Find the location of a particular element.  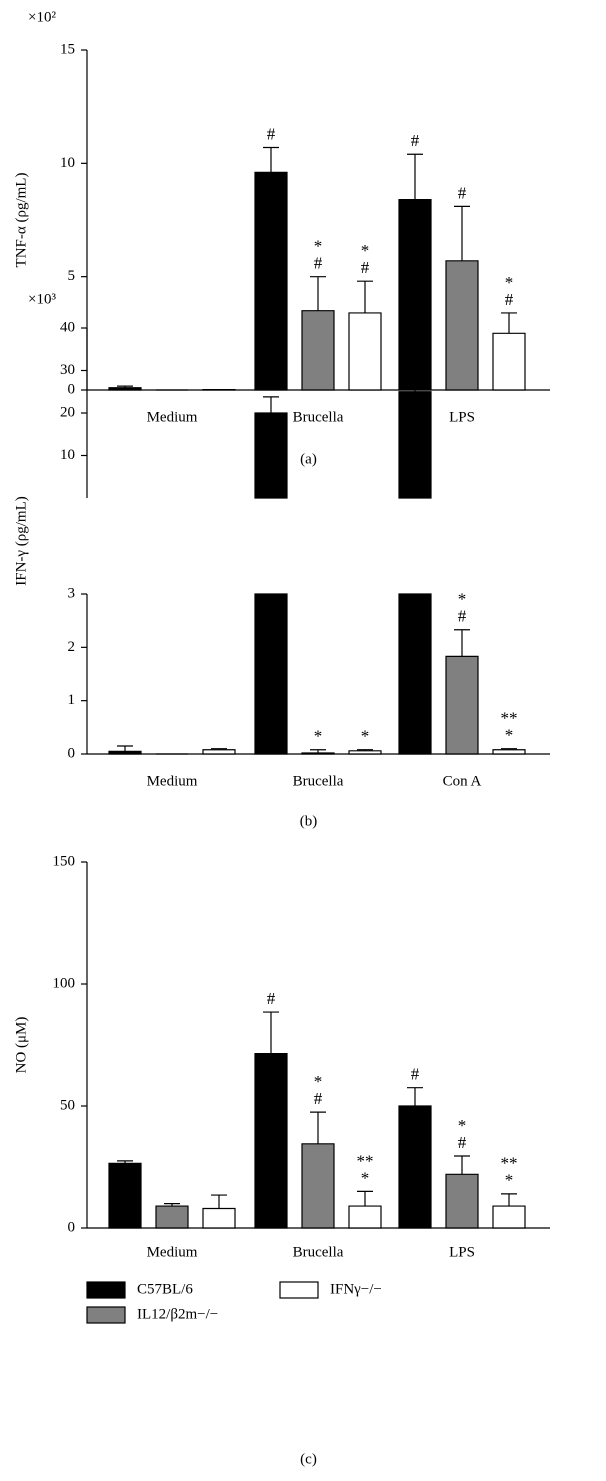

y-axis-label: NO (μM) is located at coordinates (21, 1045).